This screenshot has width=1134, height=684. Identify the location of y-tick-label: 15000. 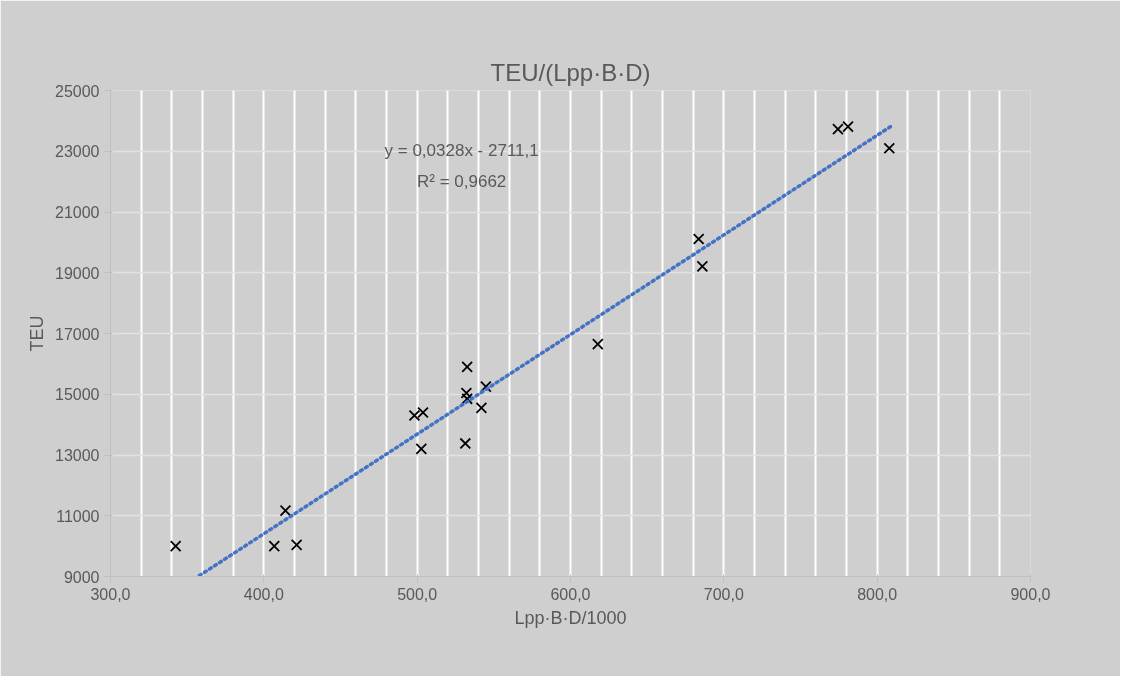
(77, 395).